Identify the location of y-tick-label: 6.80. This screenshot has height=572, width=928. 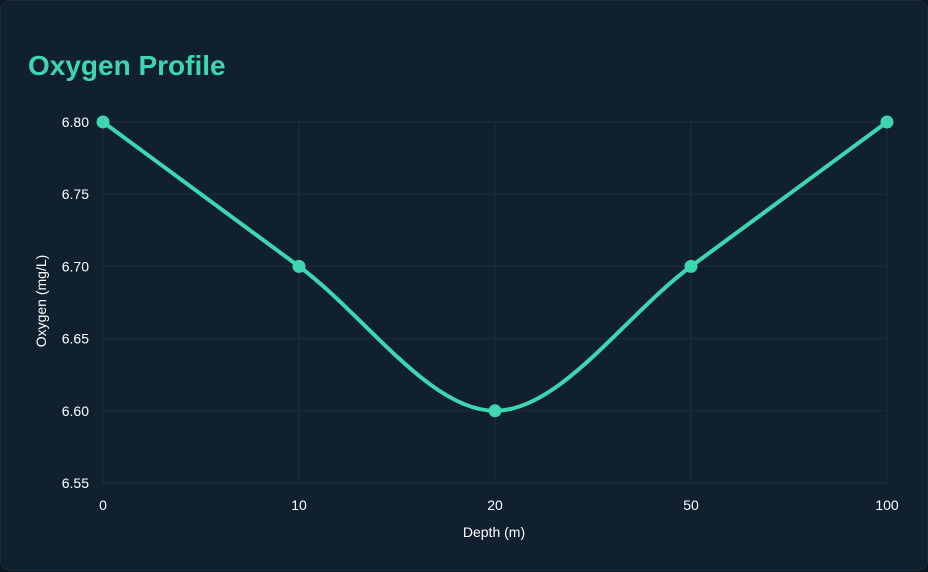
(75, 122).